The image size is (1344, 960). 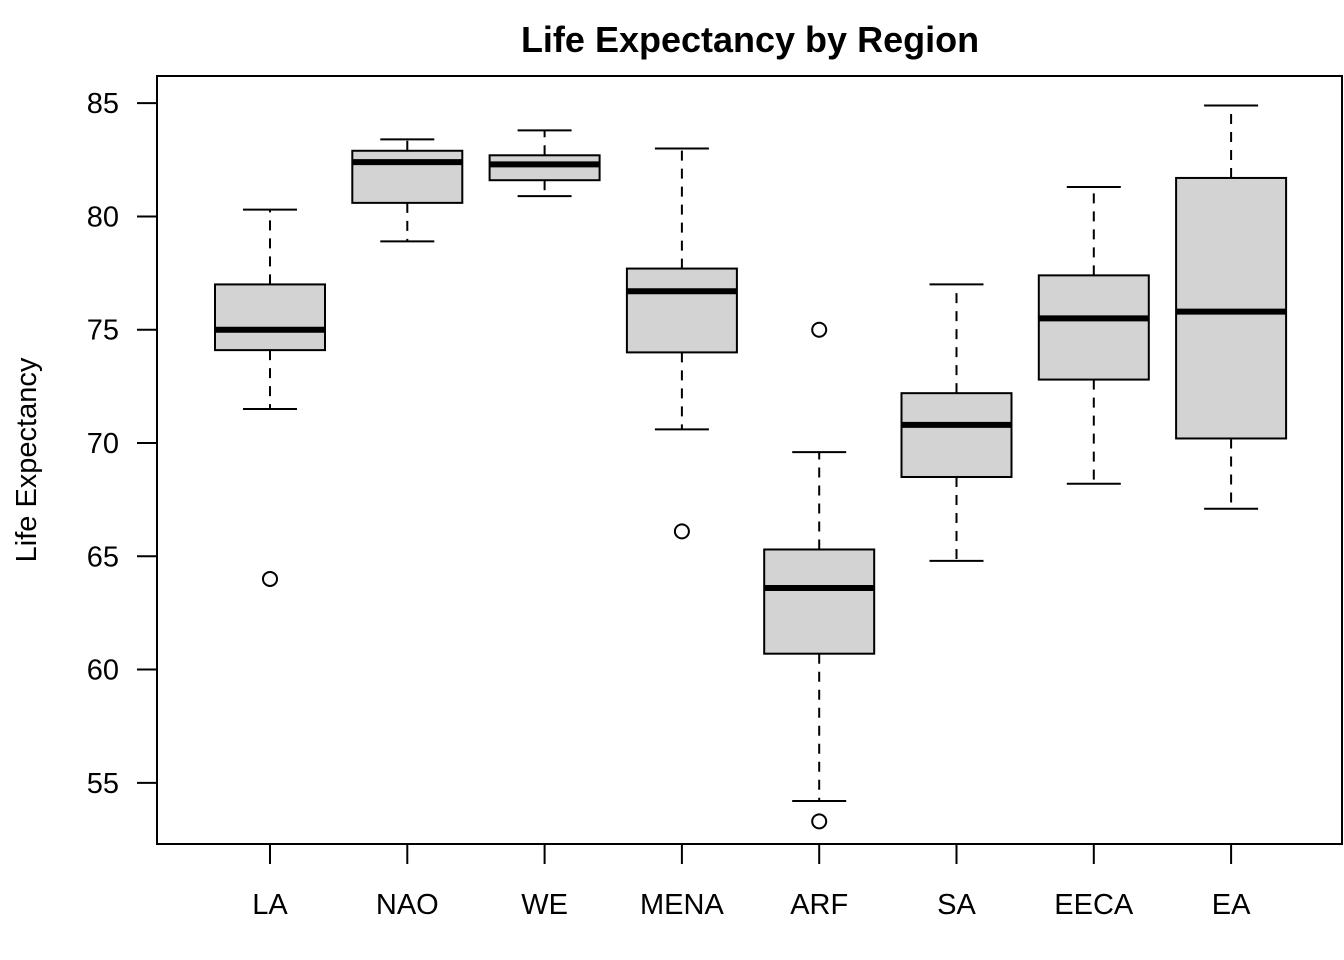 I want to click on y-tick-label: 60, so click(x=103, y=671).